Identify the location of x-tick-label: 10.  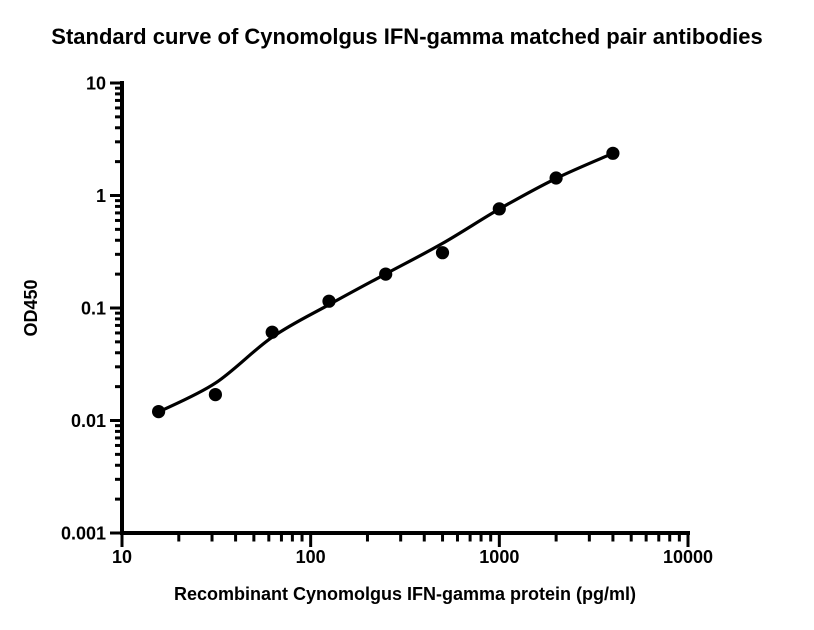
(122, 557).